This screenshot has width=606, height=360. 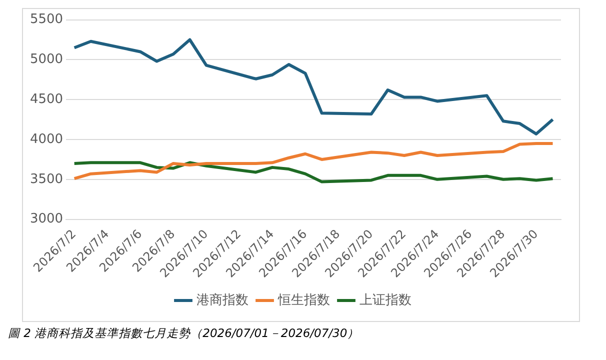 What do you see at coordinates (303, 300) in the screenshot?
I see `legend-label: 恒生指数` at bounding box center [303, 300].